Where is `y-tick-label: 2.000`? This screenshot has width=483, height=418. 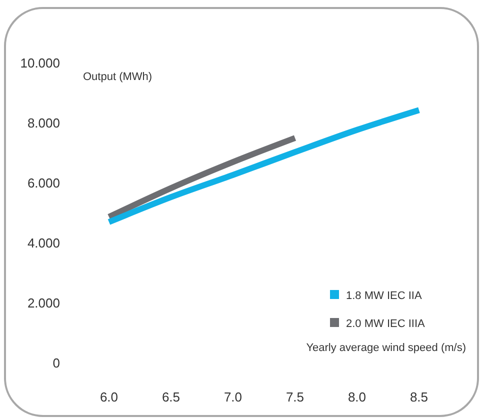 y-tick-label: 2.000 is located at coordinates (43, 303).